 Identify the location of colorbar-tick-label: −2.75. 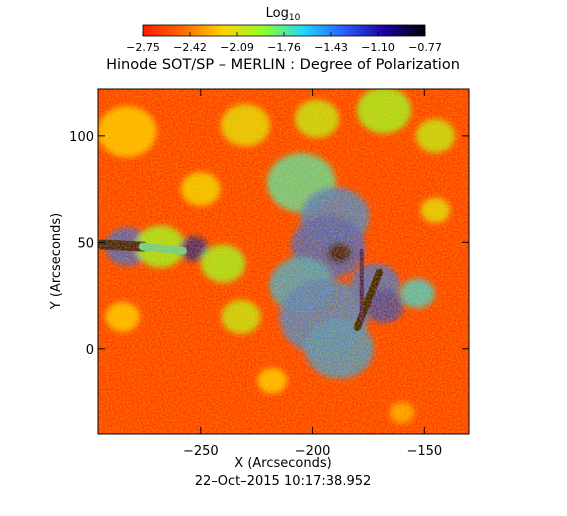
(143, 47).